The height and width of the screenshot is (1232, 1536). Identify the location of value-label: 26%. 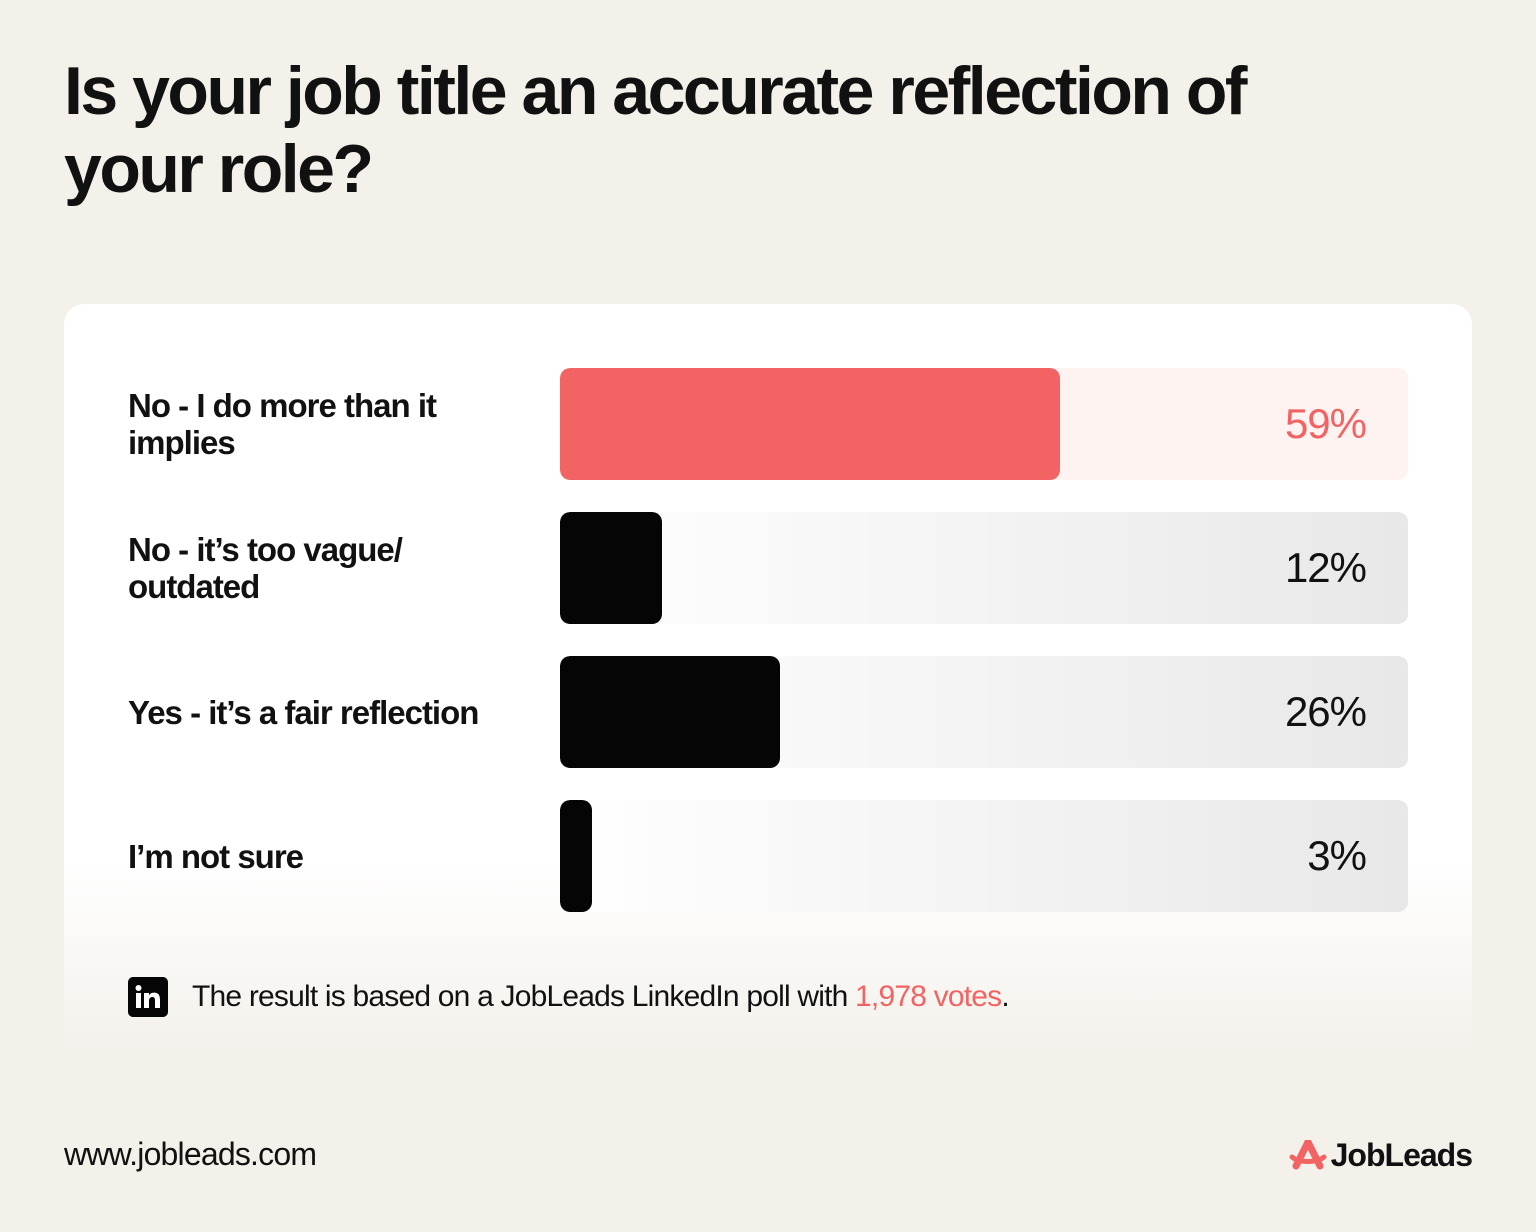
(1325, 711).